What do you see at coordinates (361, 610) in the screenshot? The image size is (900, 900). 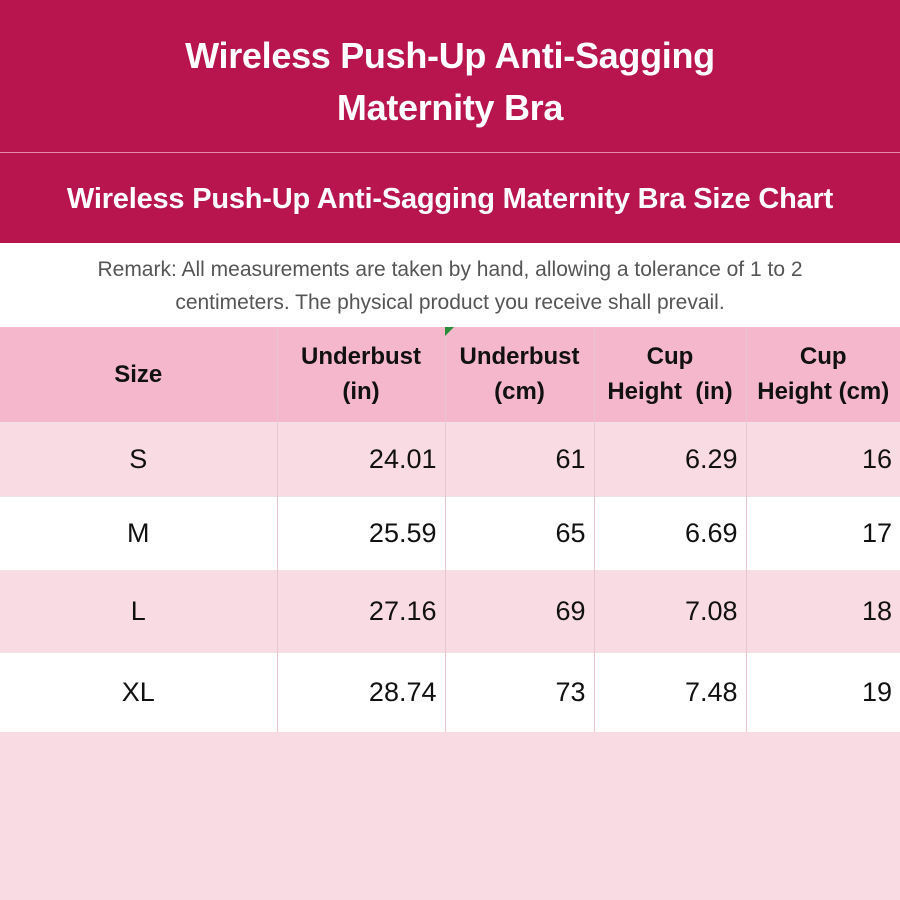 I see `underbust-in-cell: 27.16` at bounding box center [361, 610].